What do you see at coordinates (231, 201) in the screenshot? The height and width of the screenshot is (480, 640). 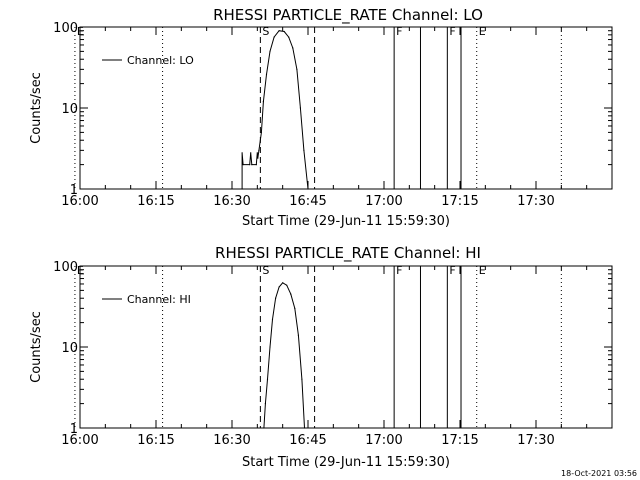 I see `x-tick-label-lo: 16:30` at bounding box center [231, 201].